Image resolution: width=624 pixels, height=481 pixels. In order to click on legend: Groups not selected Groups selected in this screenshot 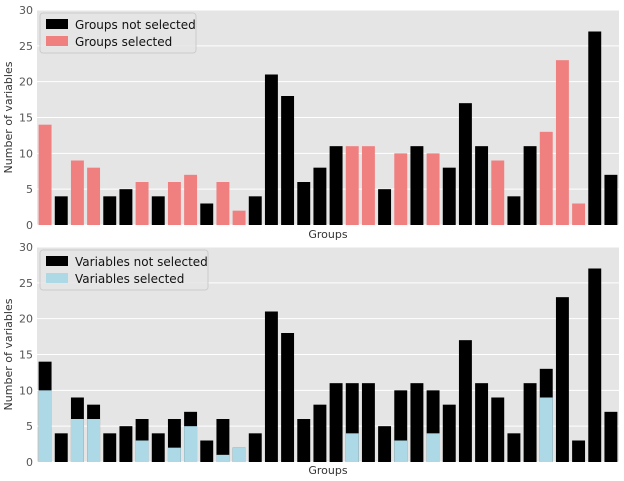, I will do `click(118, 33)`.